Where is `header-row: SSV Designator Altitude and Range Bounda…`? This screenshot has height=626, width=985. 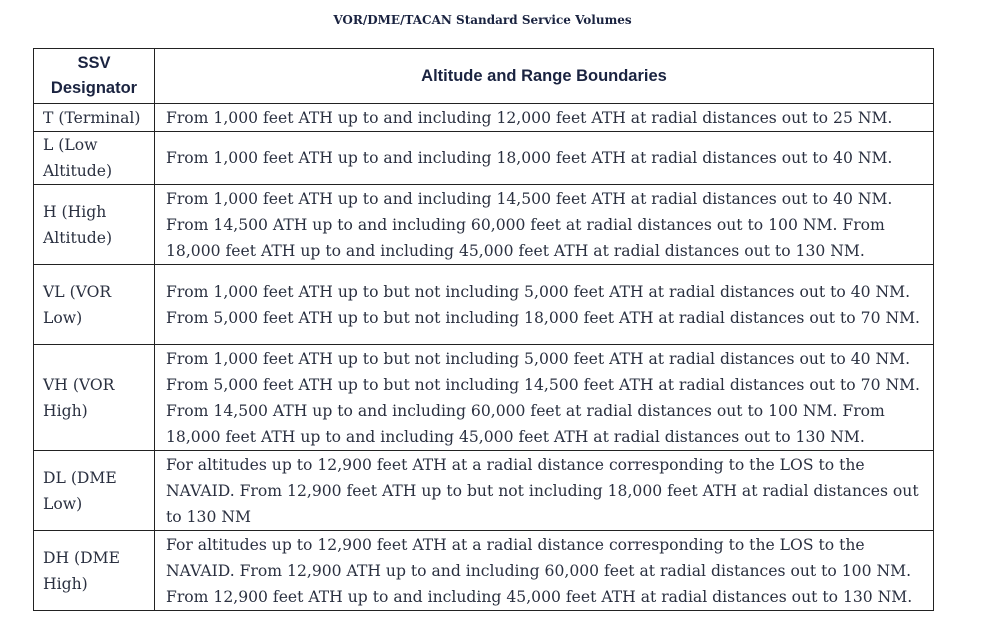 header-row: SSV Designator Altitude and Range Bounda… is located at coordinates (483, 76).